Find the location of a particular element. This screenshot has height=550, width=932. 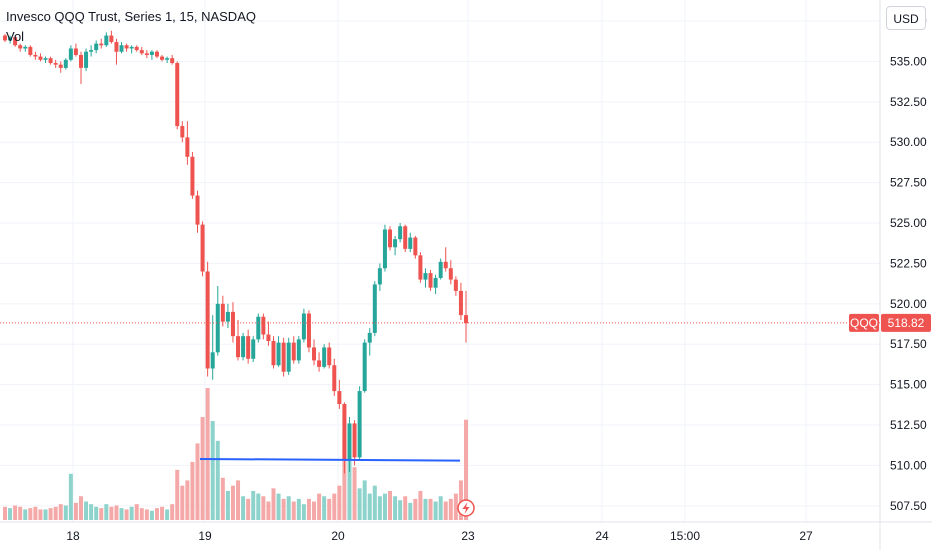

lightning-icon is located at coordinates (466, 508).